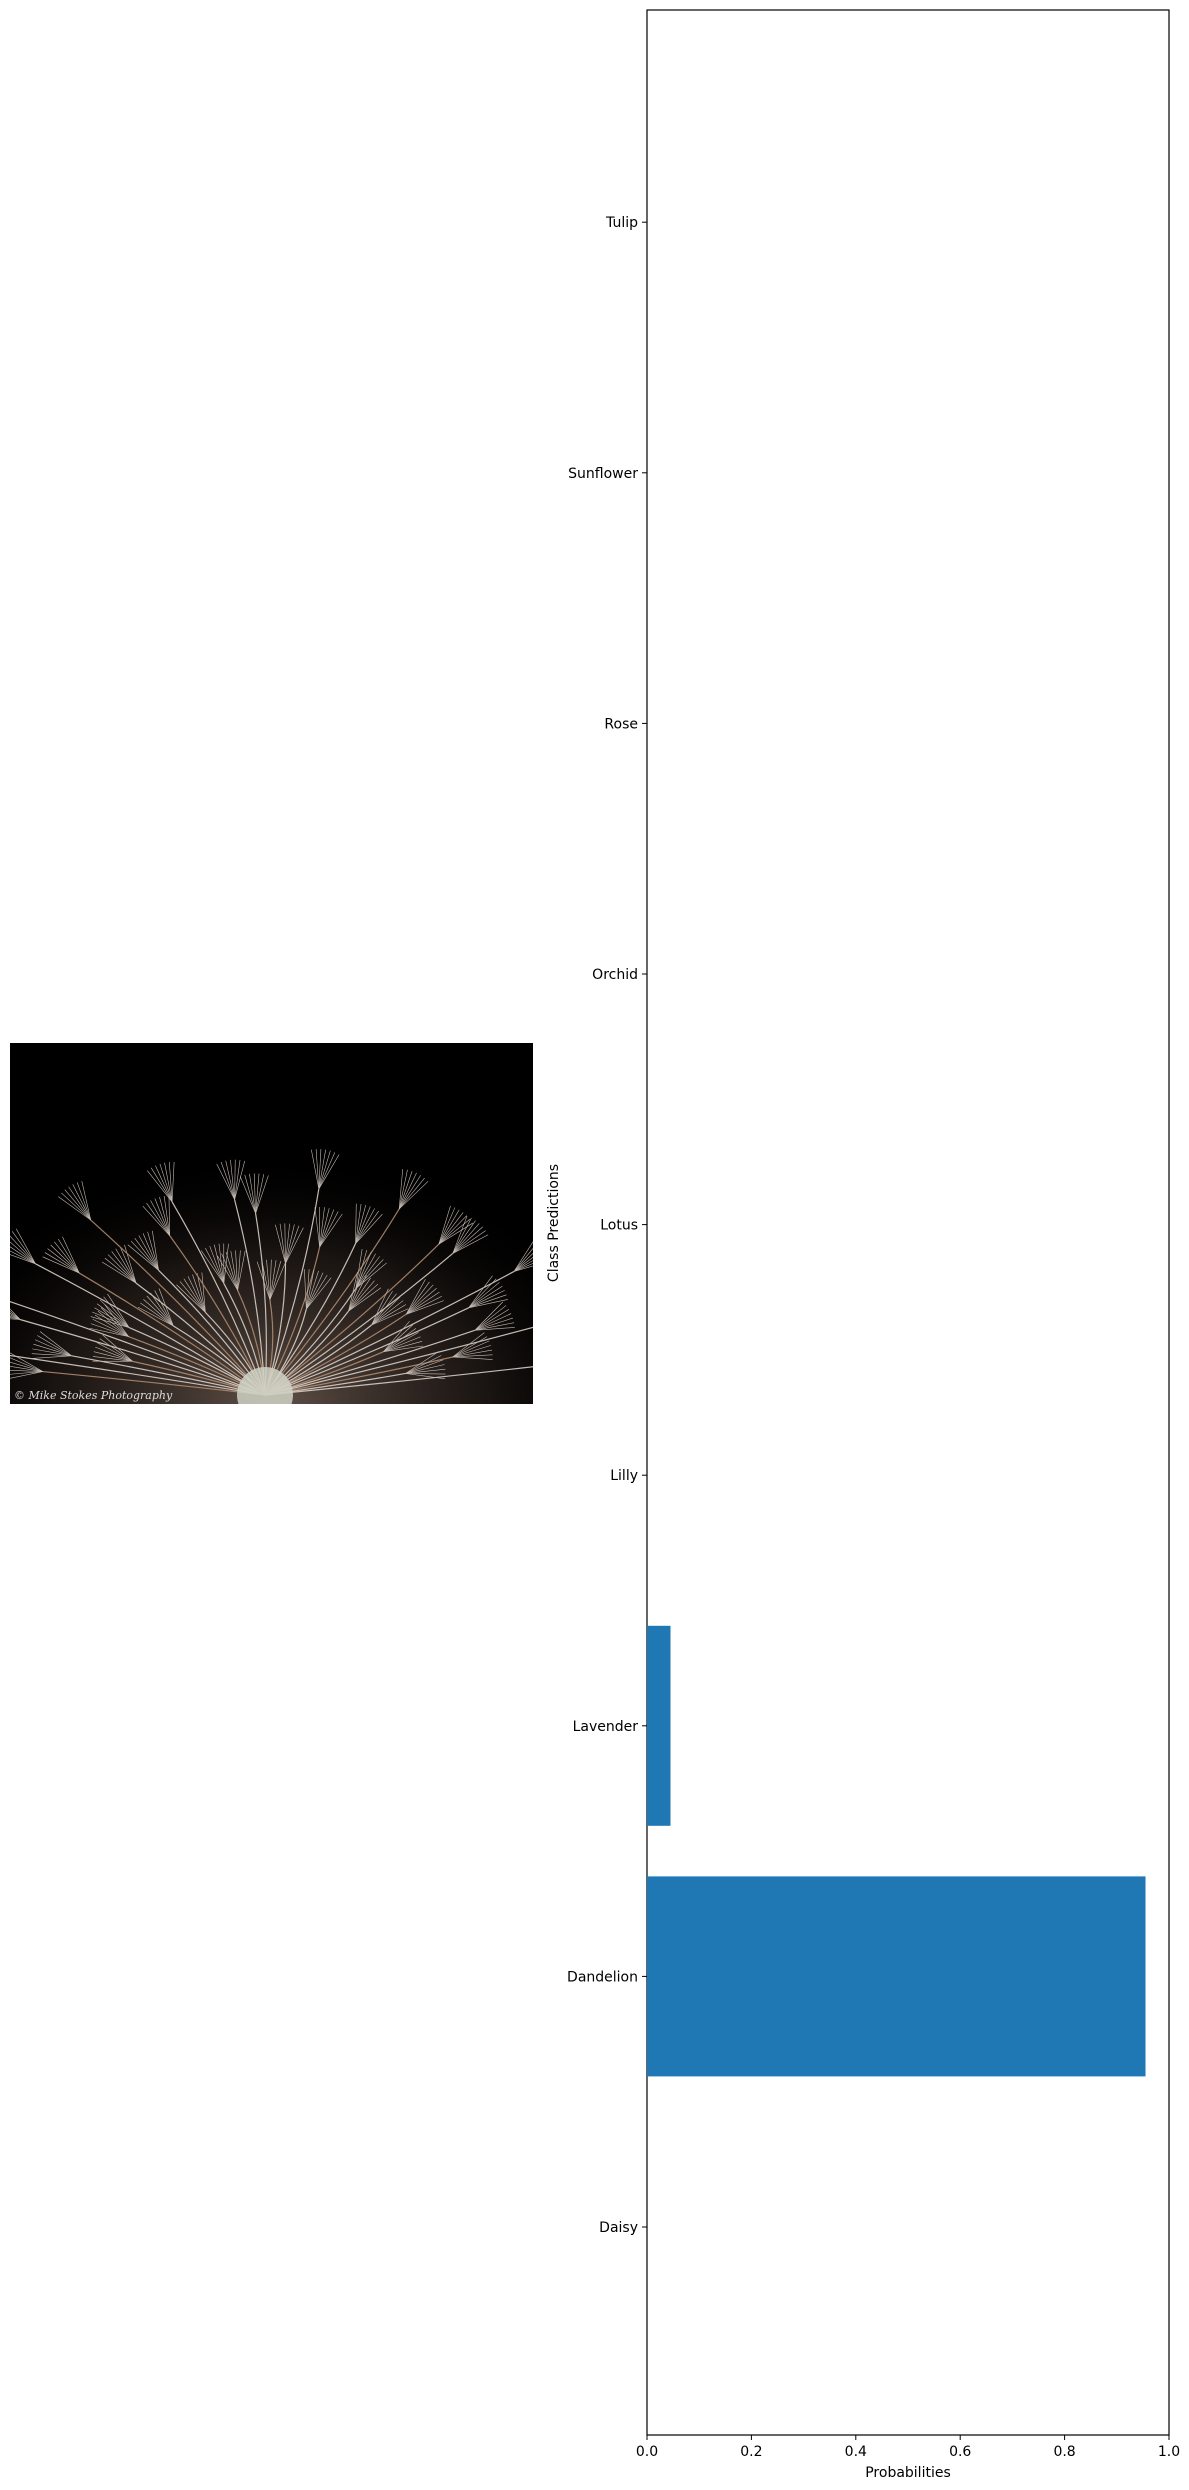 The height and width of the screenshot is (2490, 1189). Describe the element at coordinates (960, 2452) in the screenshot. I see `x-tick-label: 0.6` at that location.